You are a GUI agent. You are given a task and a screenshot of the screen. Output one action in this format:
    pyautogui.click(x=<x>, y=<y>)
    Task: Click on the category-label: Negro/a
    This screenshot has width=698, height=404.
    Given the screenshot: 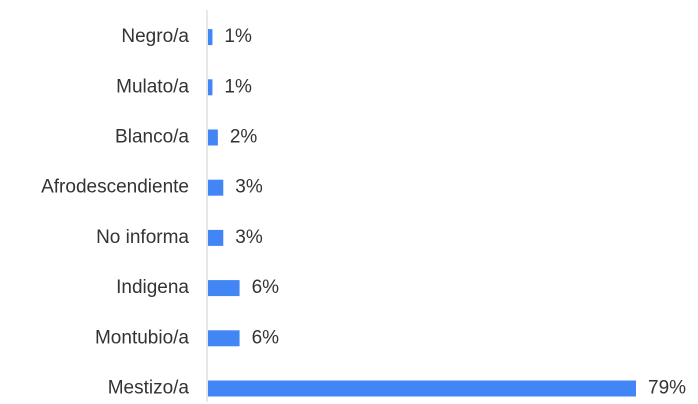 What is the action you would take?
    pyautogui.click(x=155, y=36)
    